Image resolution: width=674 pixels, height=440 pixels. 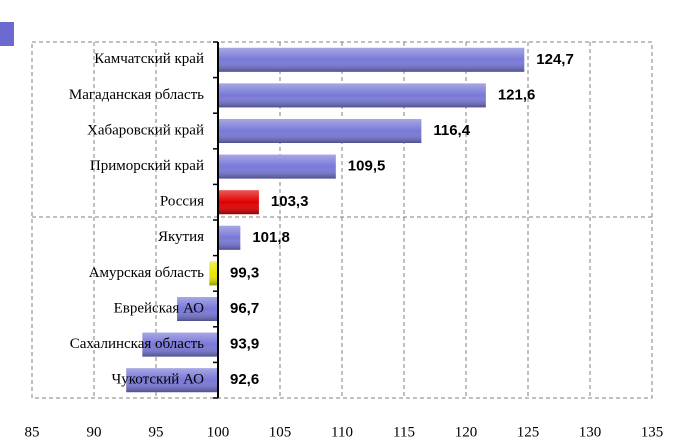 I want to click on value-label: 99,3, so click(x=244, y=272).